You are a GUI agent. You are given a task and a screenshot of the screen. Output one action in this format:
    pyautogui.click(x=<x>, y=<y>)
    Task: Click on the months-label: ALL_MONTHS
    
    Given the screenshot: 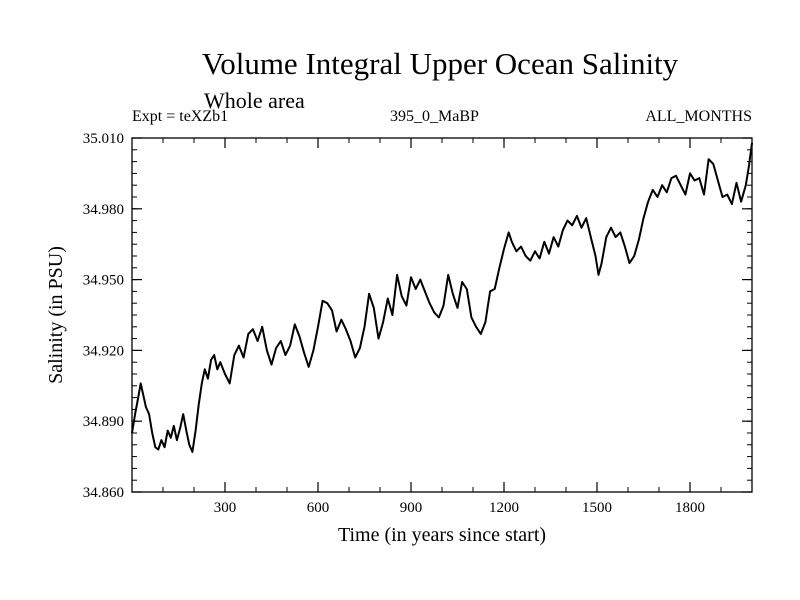 What is the action you would take?
    pyautogui.click(x=698, y=116)
    